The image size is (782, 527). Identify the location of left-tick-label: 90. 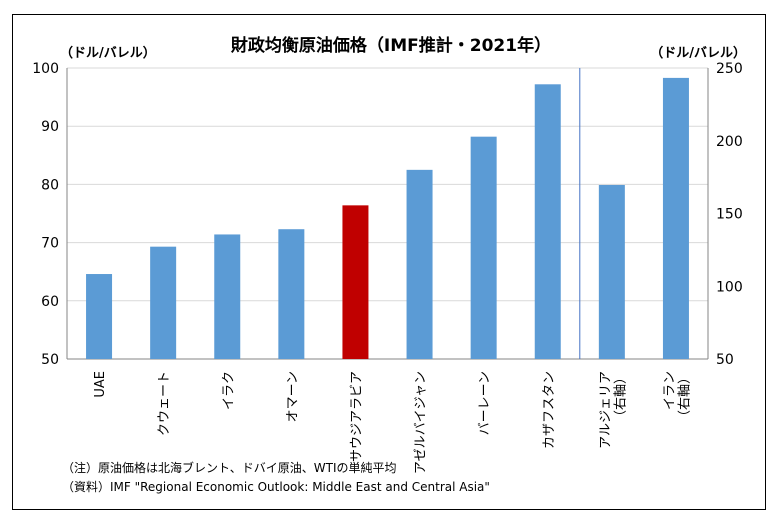
(50, 127).